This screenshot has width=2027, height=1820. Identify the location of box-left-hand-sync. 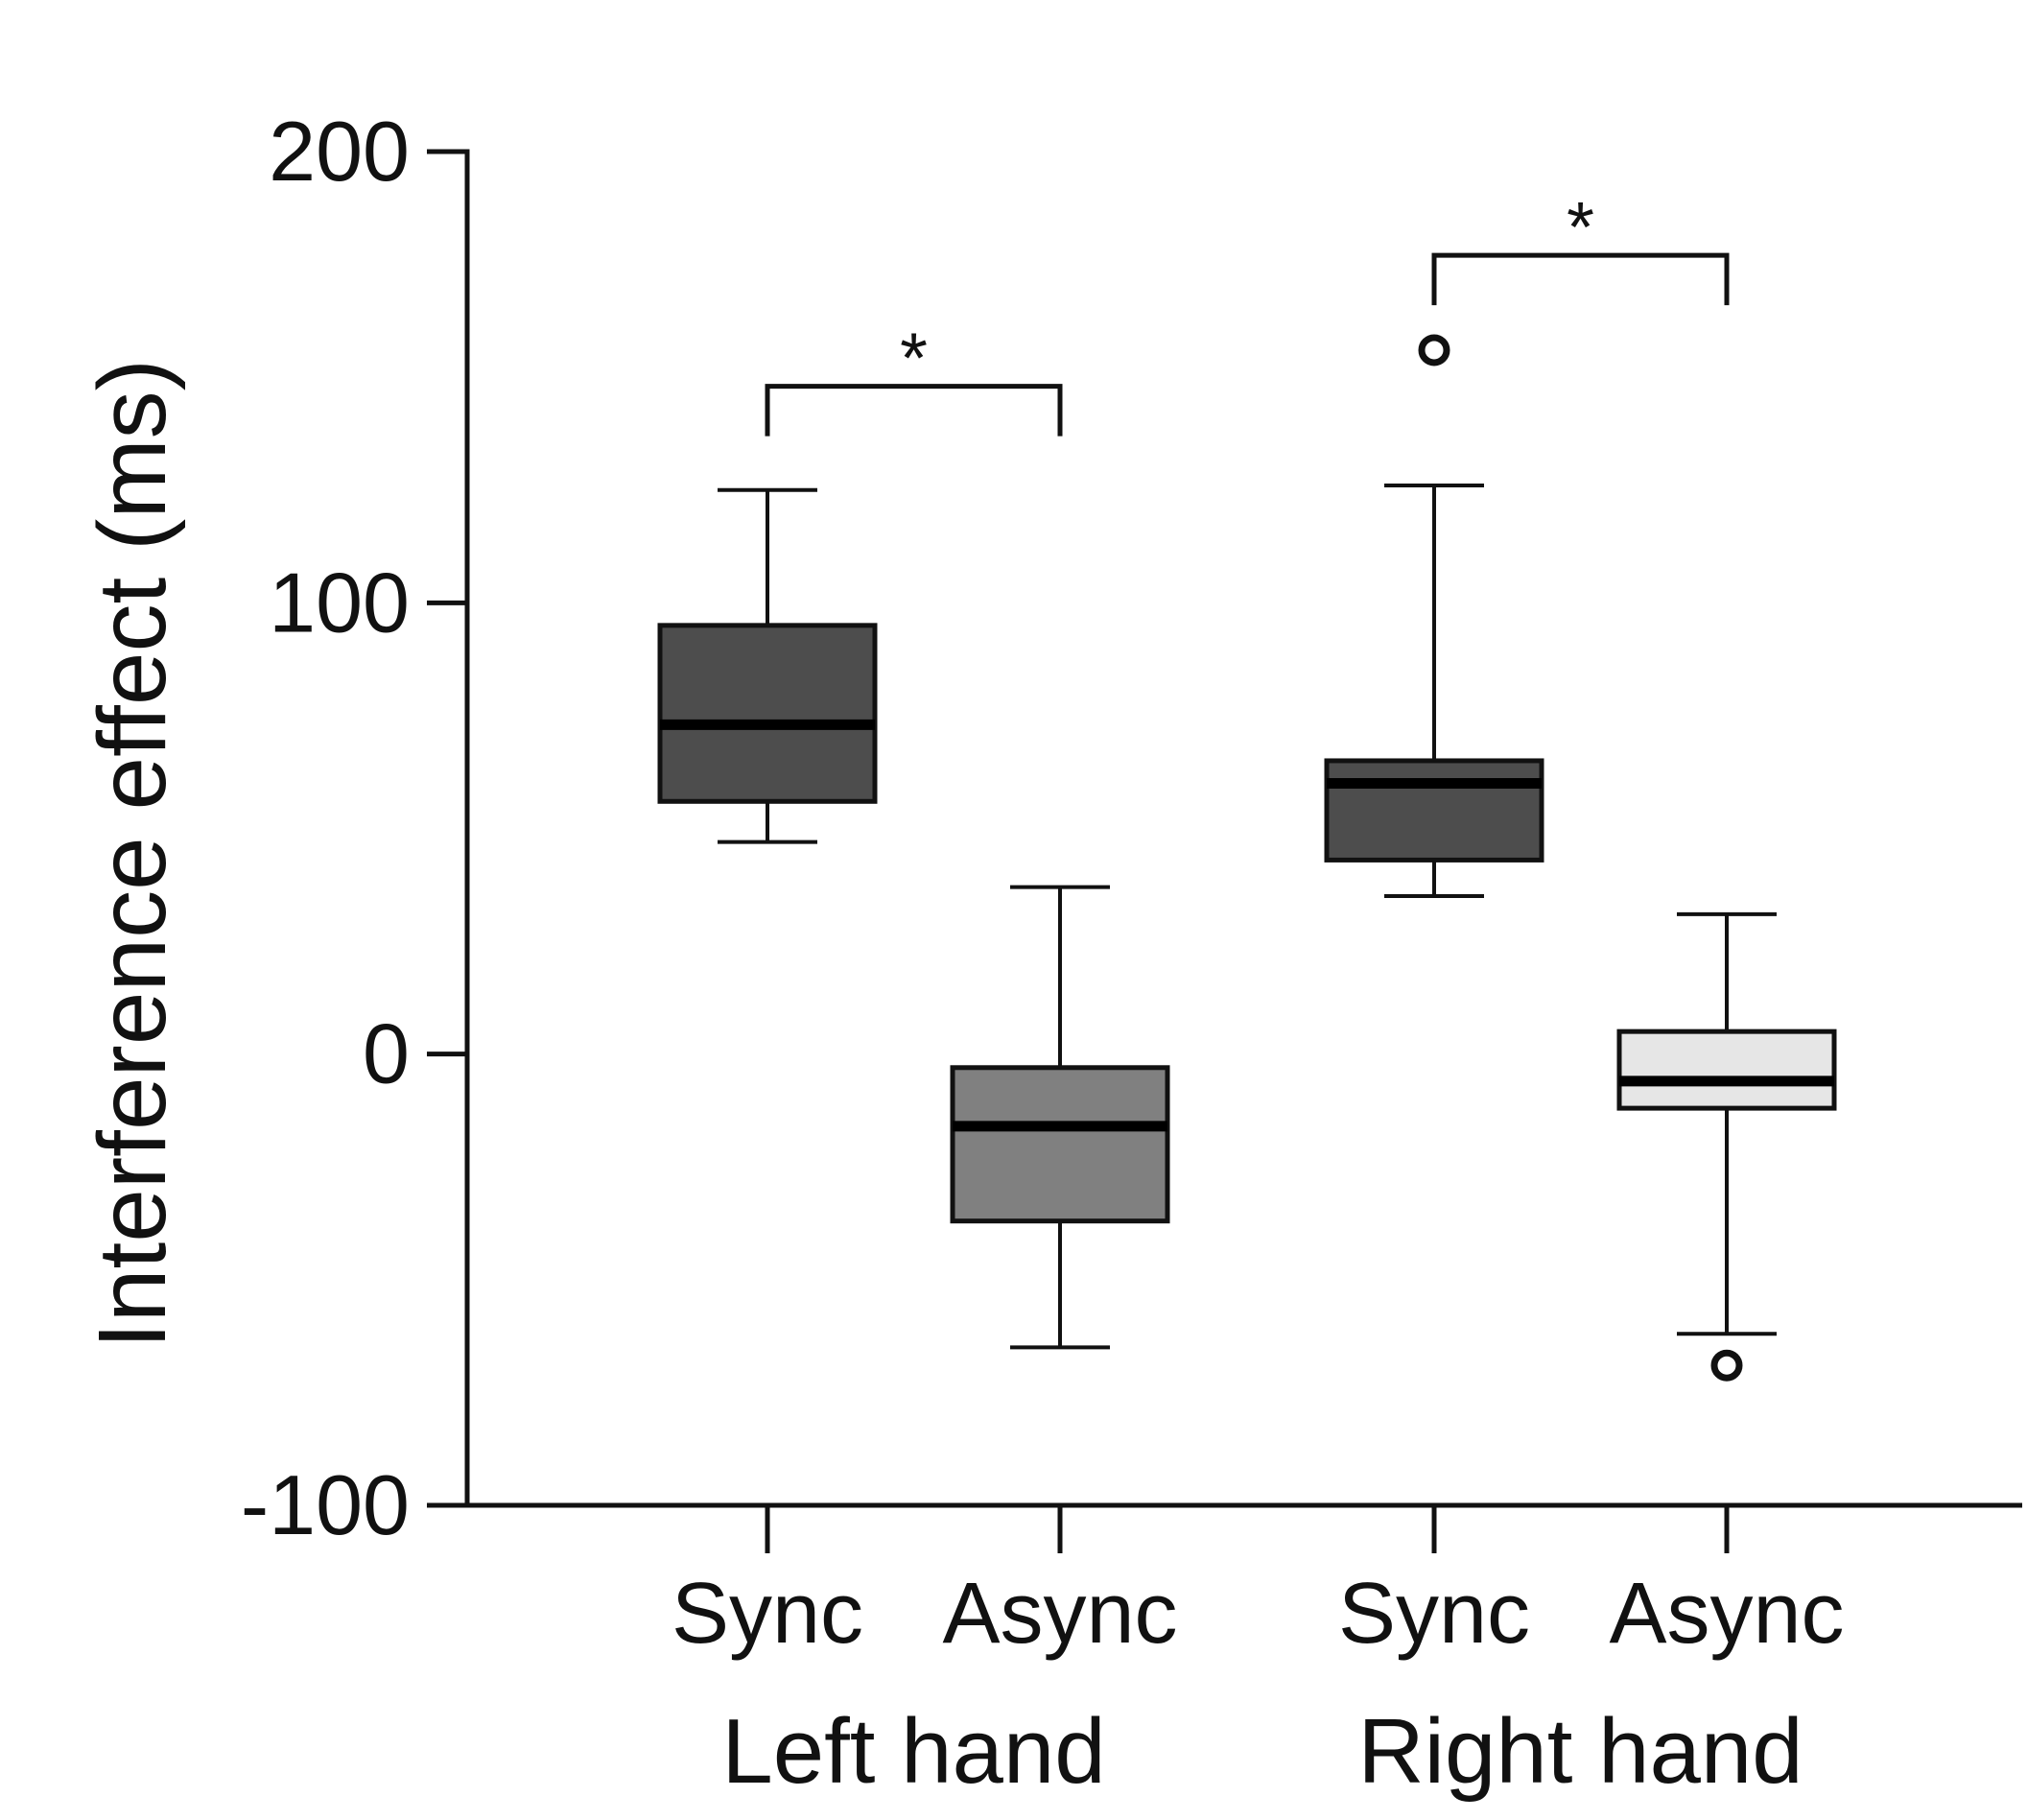
(767, 665).